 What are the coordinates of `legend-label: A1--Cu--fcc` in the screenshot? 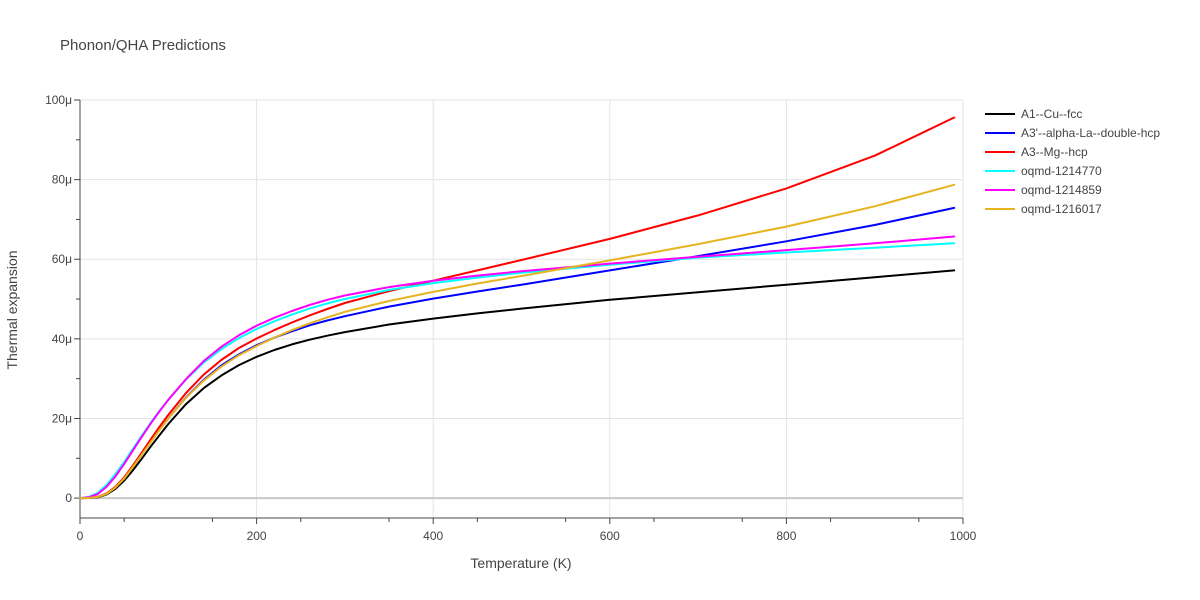 It's located at (1051, 114).